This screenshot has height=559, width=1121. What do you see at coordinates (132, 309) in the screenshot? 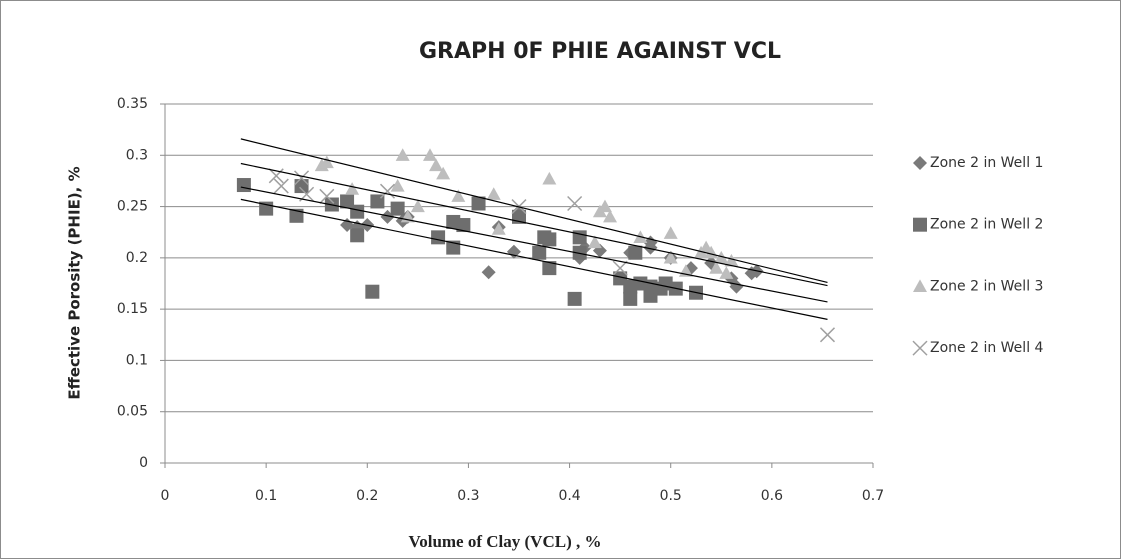
I see `y-tick-label: 0.15` at bounding box center [132, 309].